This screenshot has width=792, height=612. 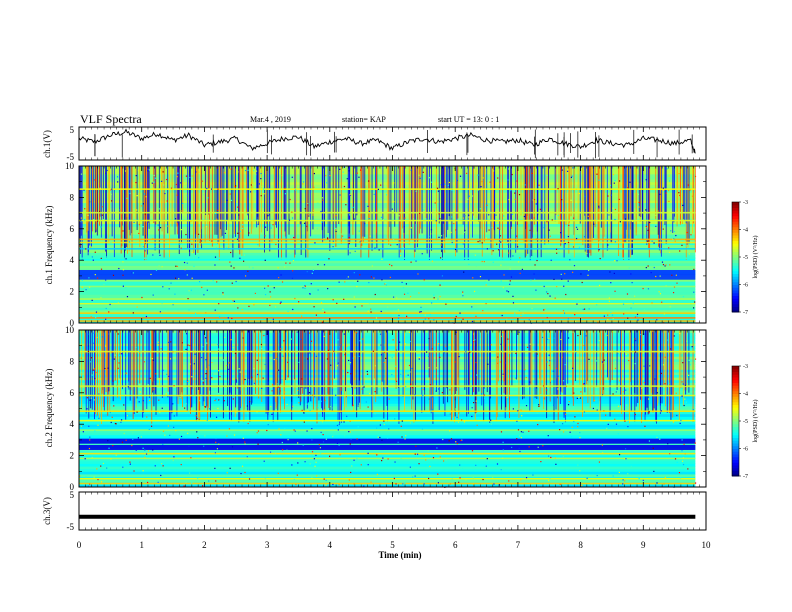 I want to click on ytick-label: 8, so click(x=72, y=361).